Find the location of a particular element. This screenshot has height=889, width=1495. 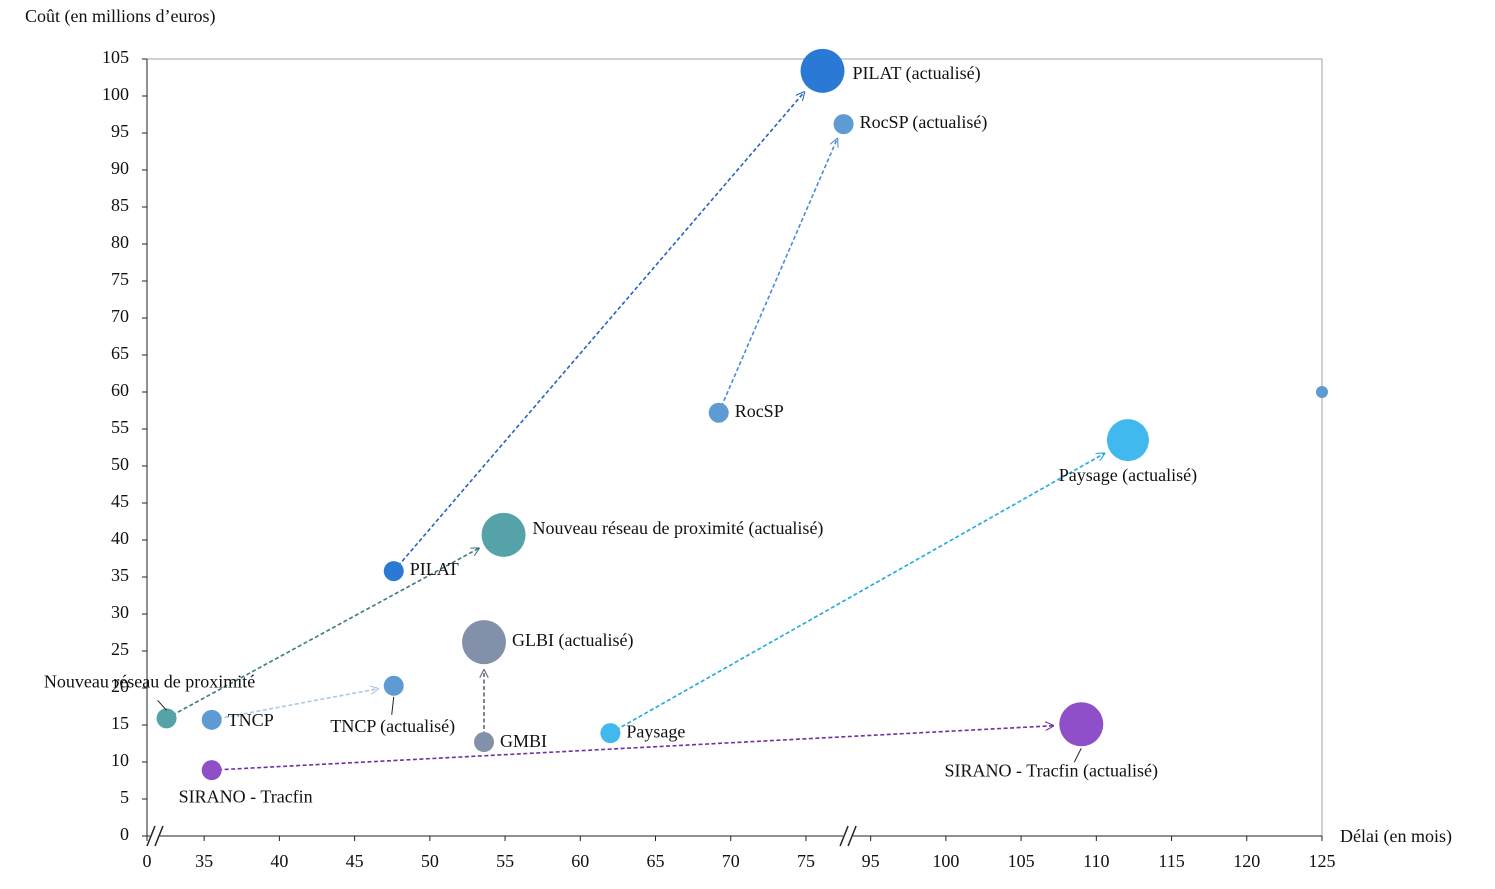

y-tick-label: 30 is located at coordinates (120, 612).